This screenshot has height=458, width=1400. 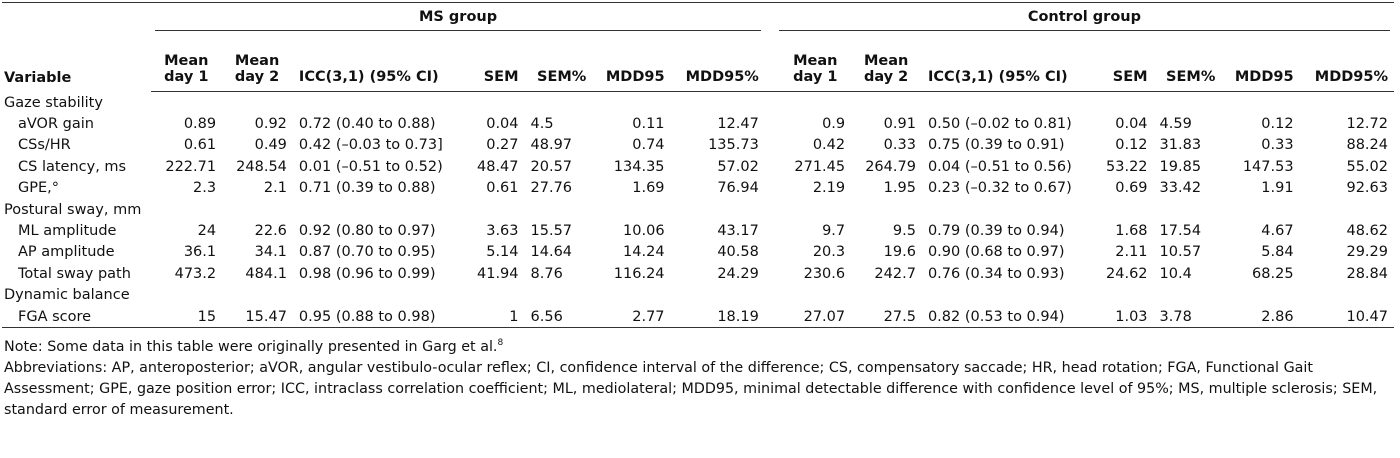 What do you see at coordinates (738, 316) in the screenshot?
I see `cell: 18.19` at bounding box center [738, 316].